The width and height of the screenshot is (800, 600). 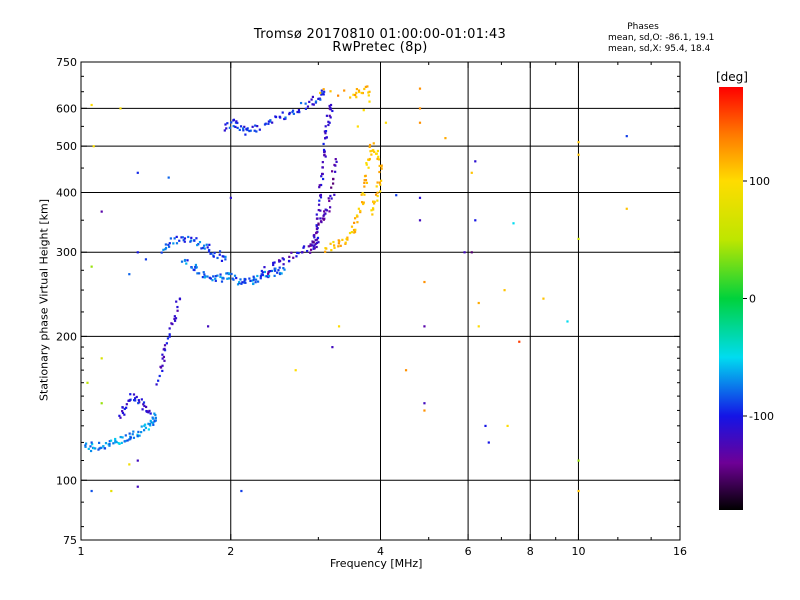 I want to click on x-axis-label: Frequency [MHz], so click(x=376, y=563).